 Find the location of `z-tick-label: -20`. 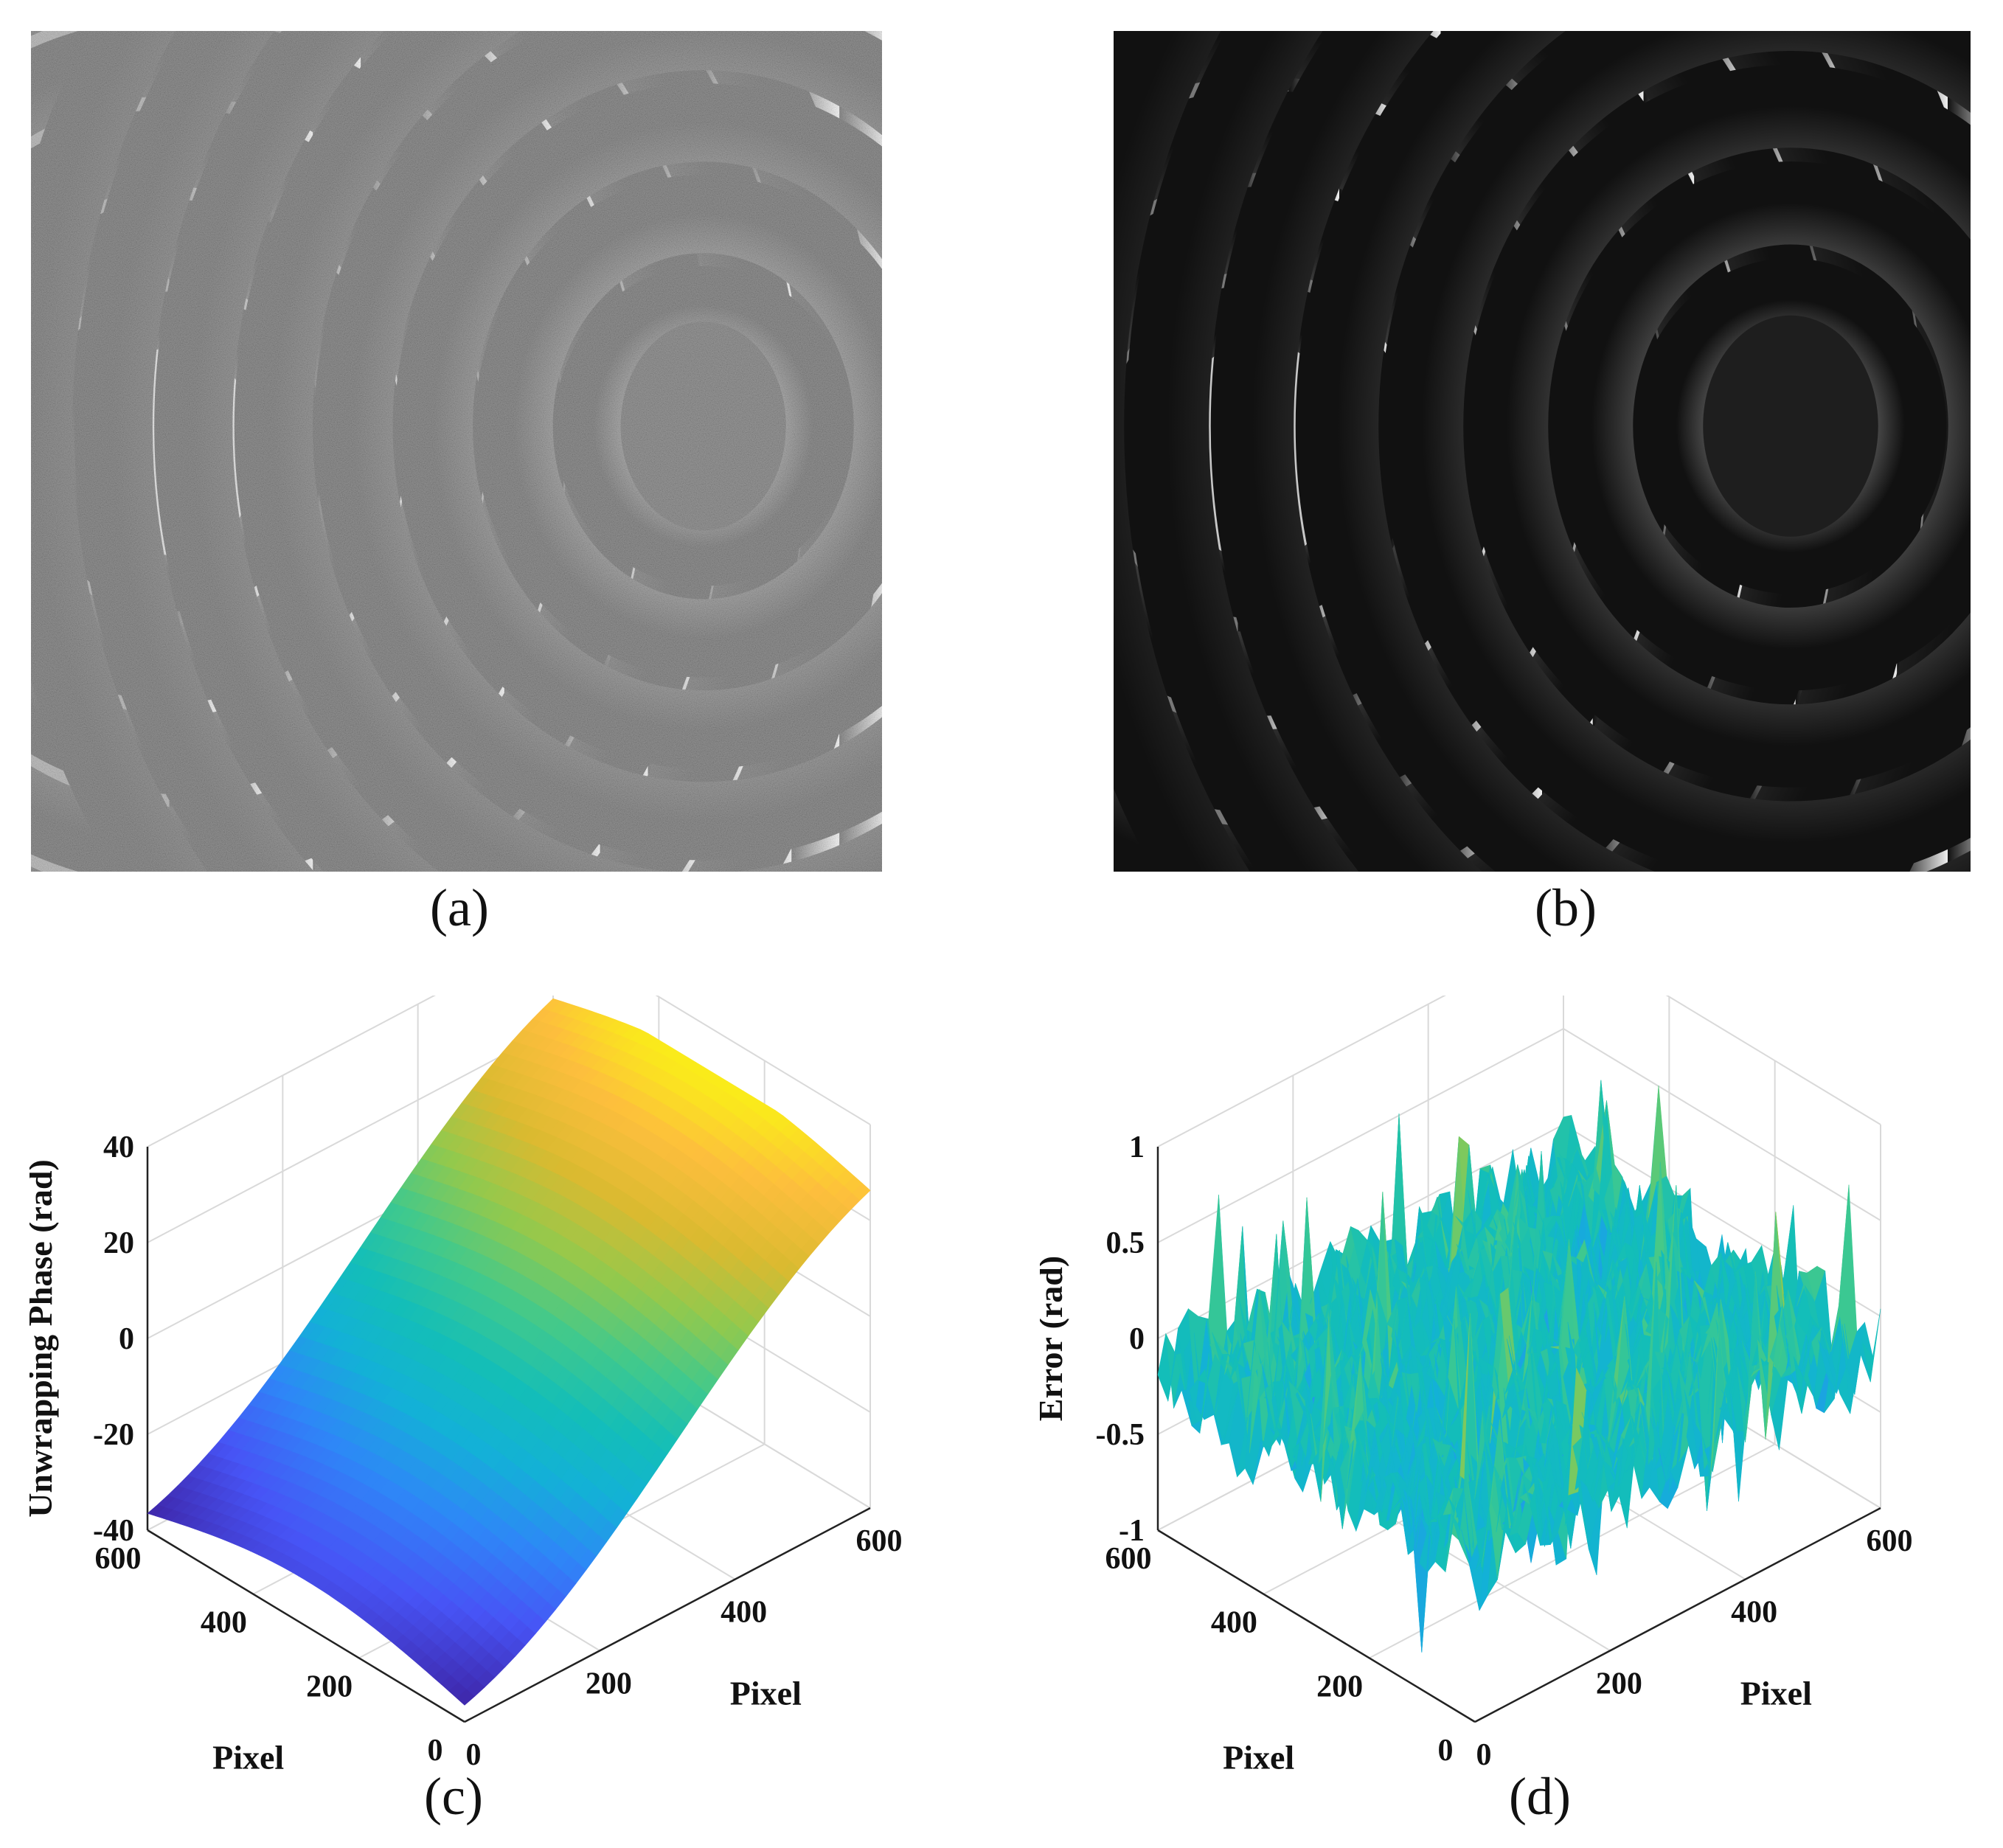

z-tick-label: -20 is located at coordinates (114, 1435).